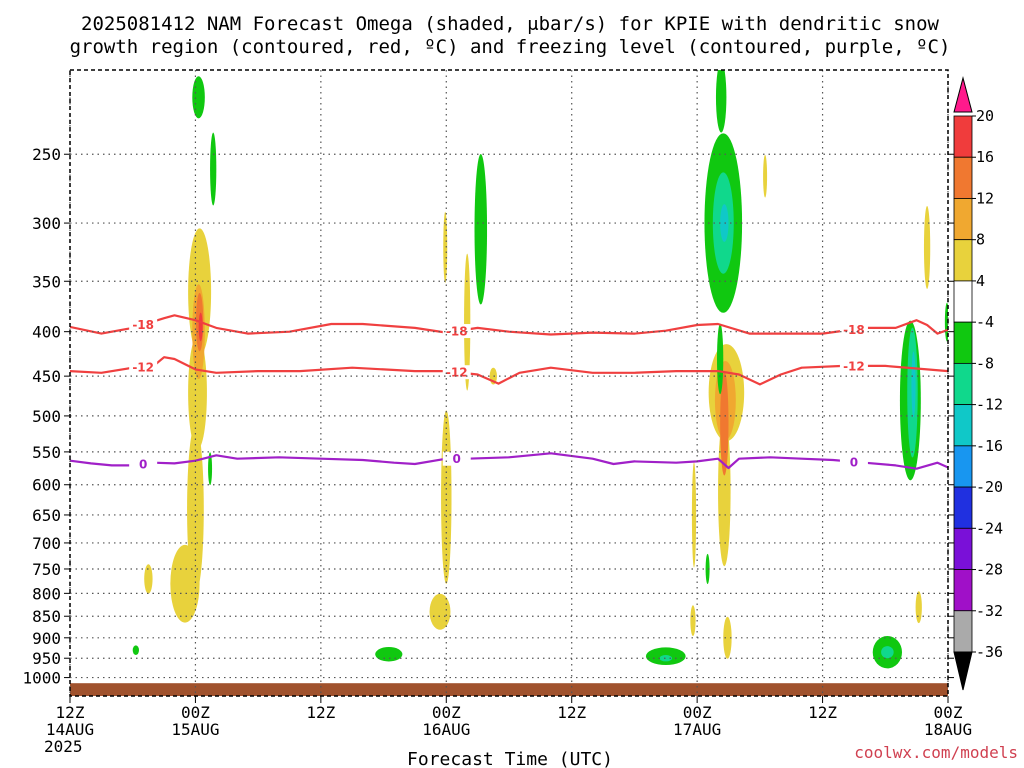  I want to click on y-tick-label: 600, so click(46, 485).